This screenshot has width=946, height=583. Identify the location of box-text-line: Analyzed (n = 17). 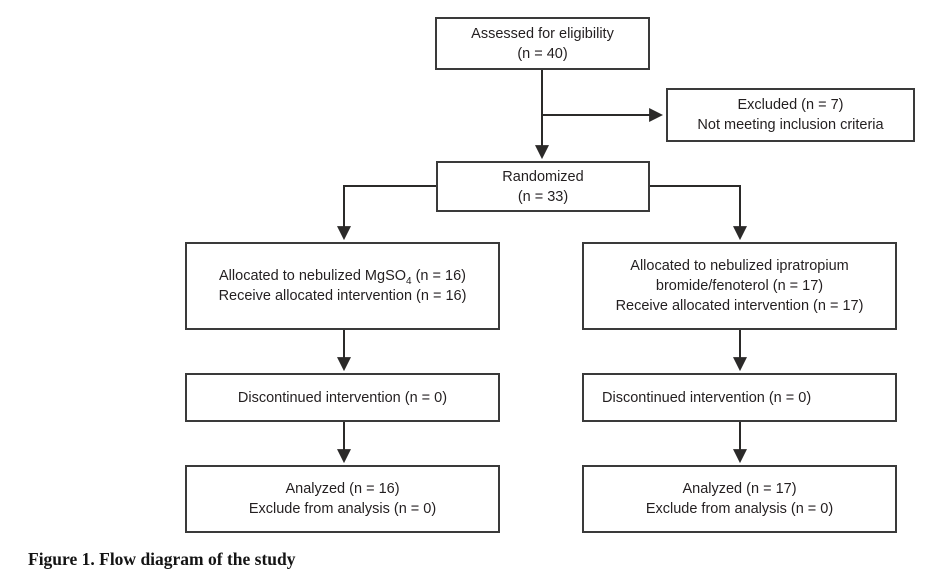
(739, 489).